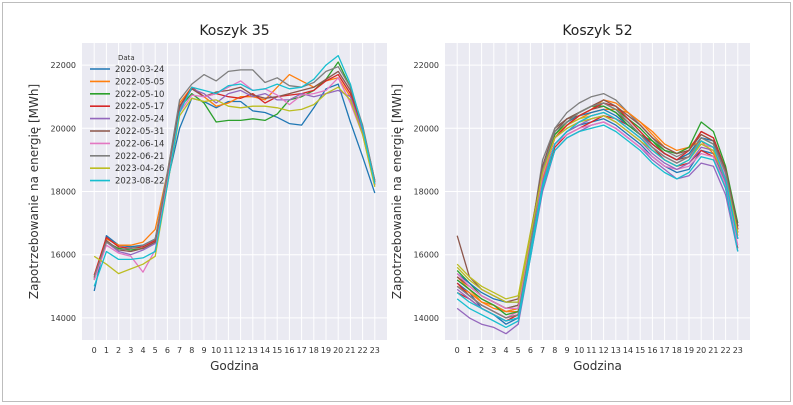  Describe the element at coordinates (139, 182) in the screenshot. I see `legend-entry-label: 2023-08-22` at that location.